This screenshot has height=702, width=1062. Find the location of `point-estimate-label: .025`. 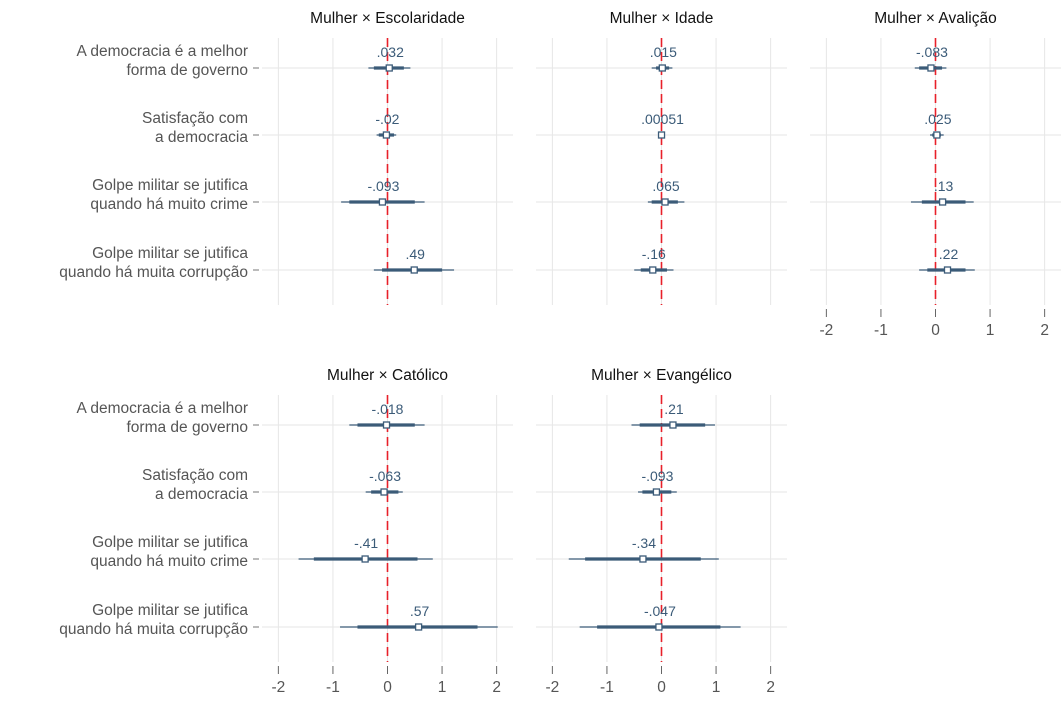

point-estimate-label: .025 is located at coordinates (937, 119).